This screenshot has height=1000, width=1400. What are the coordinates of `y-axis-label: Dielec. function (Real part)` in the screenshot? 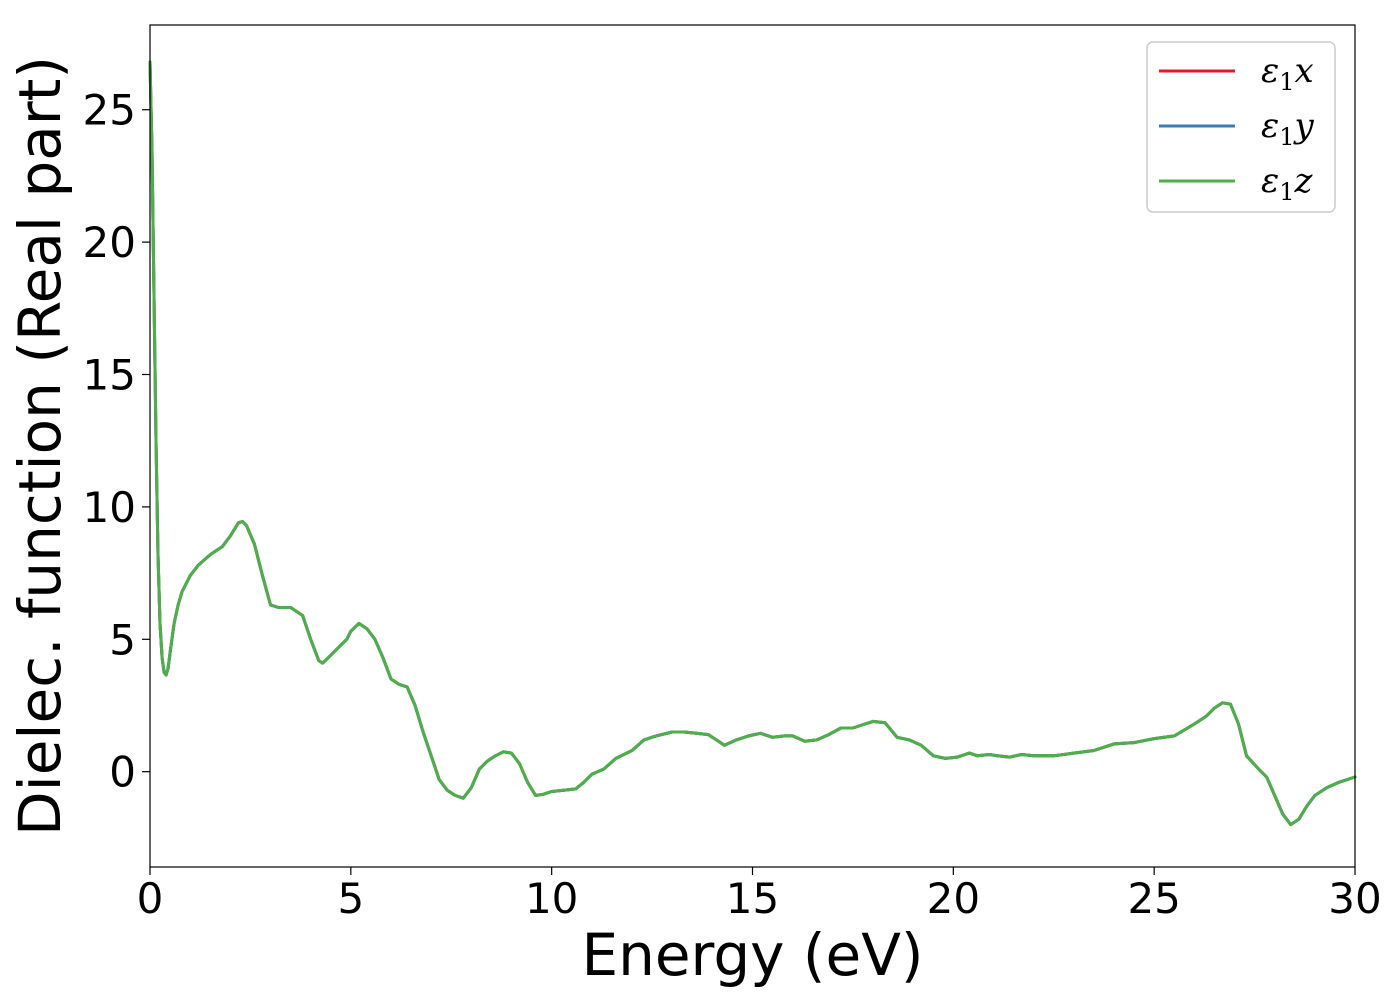 It's located at (40, 446).